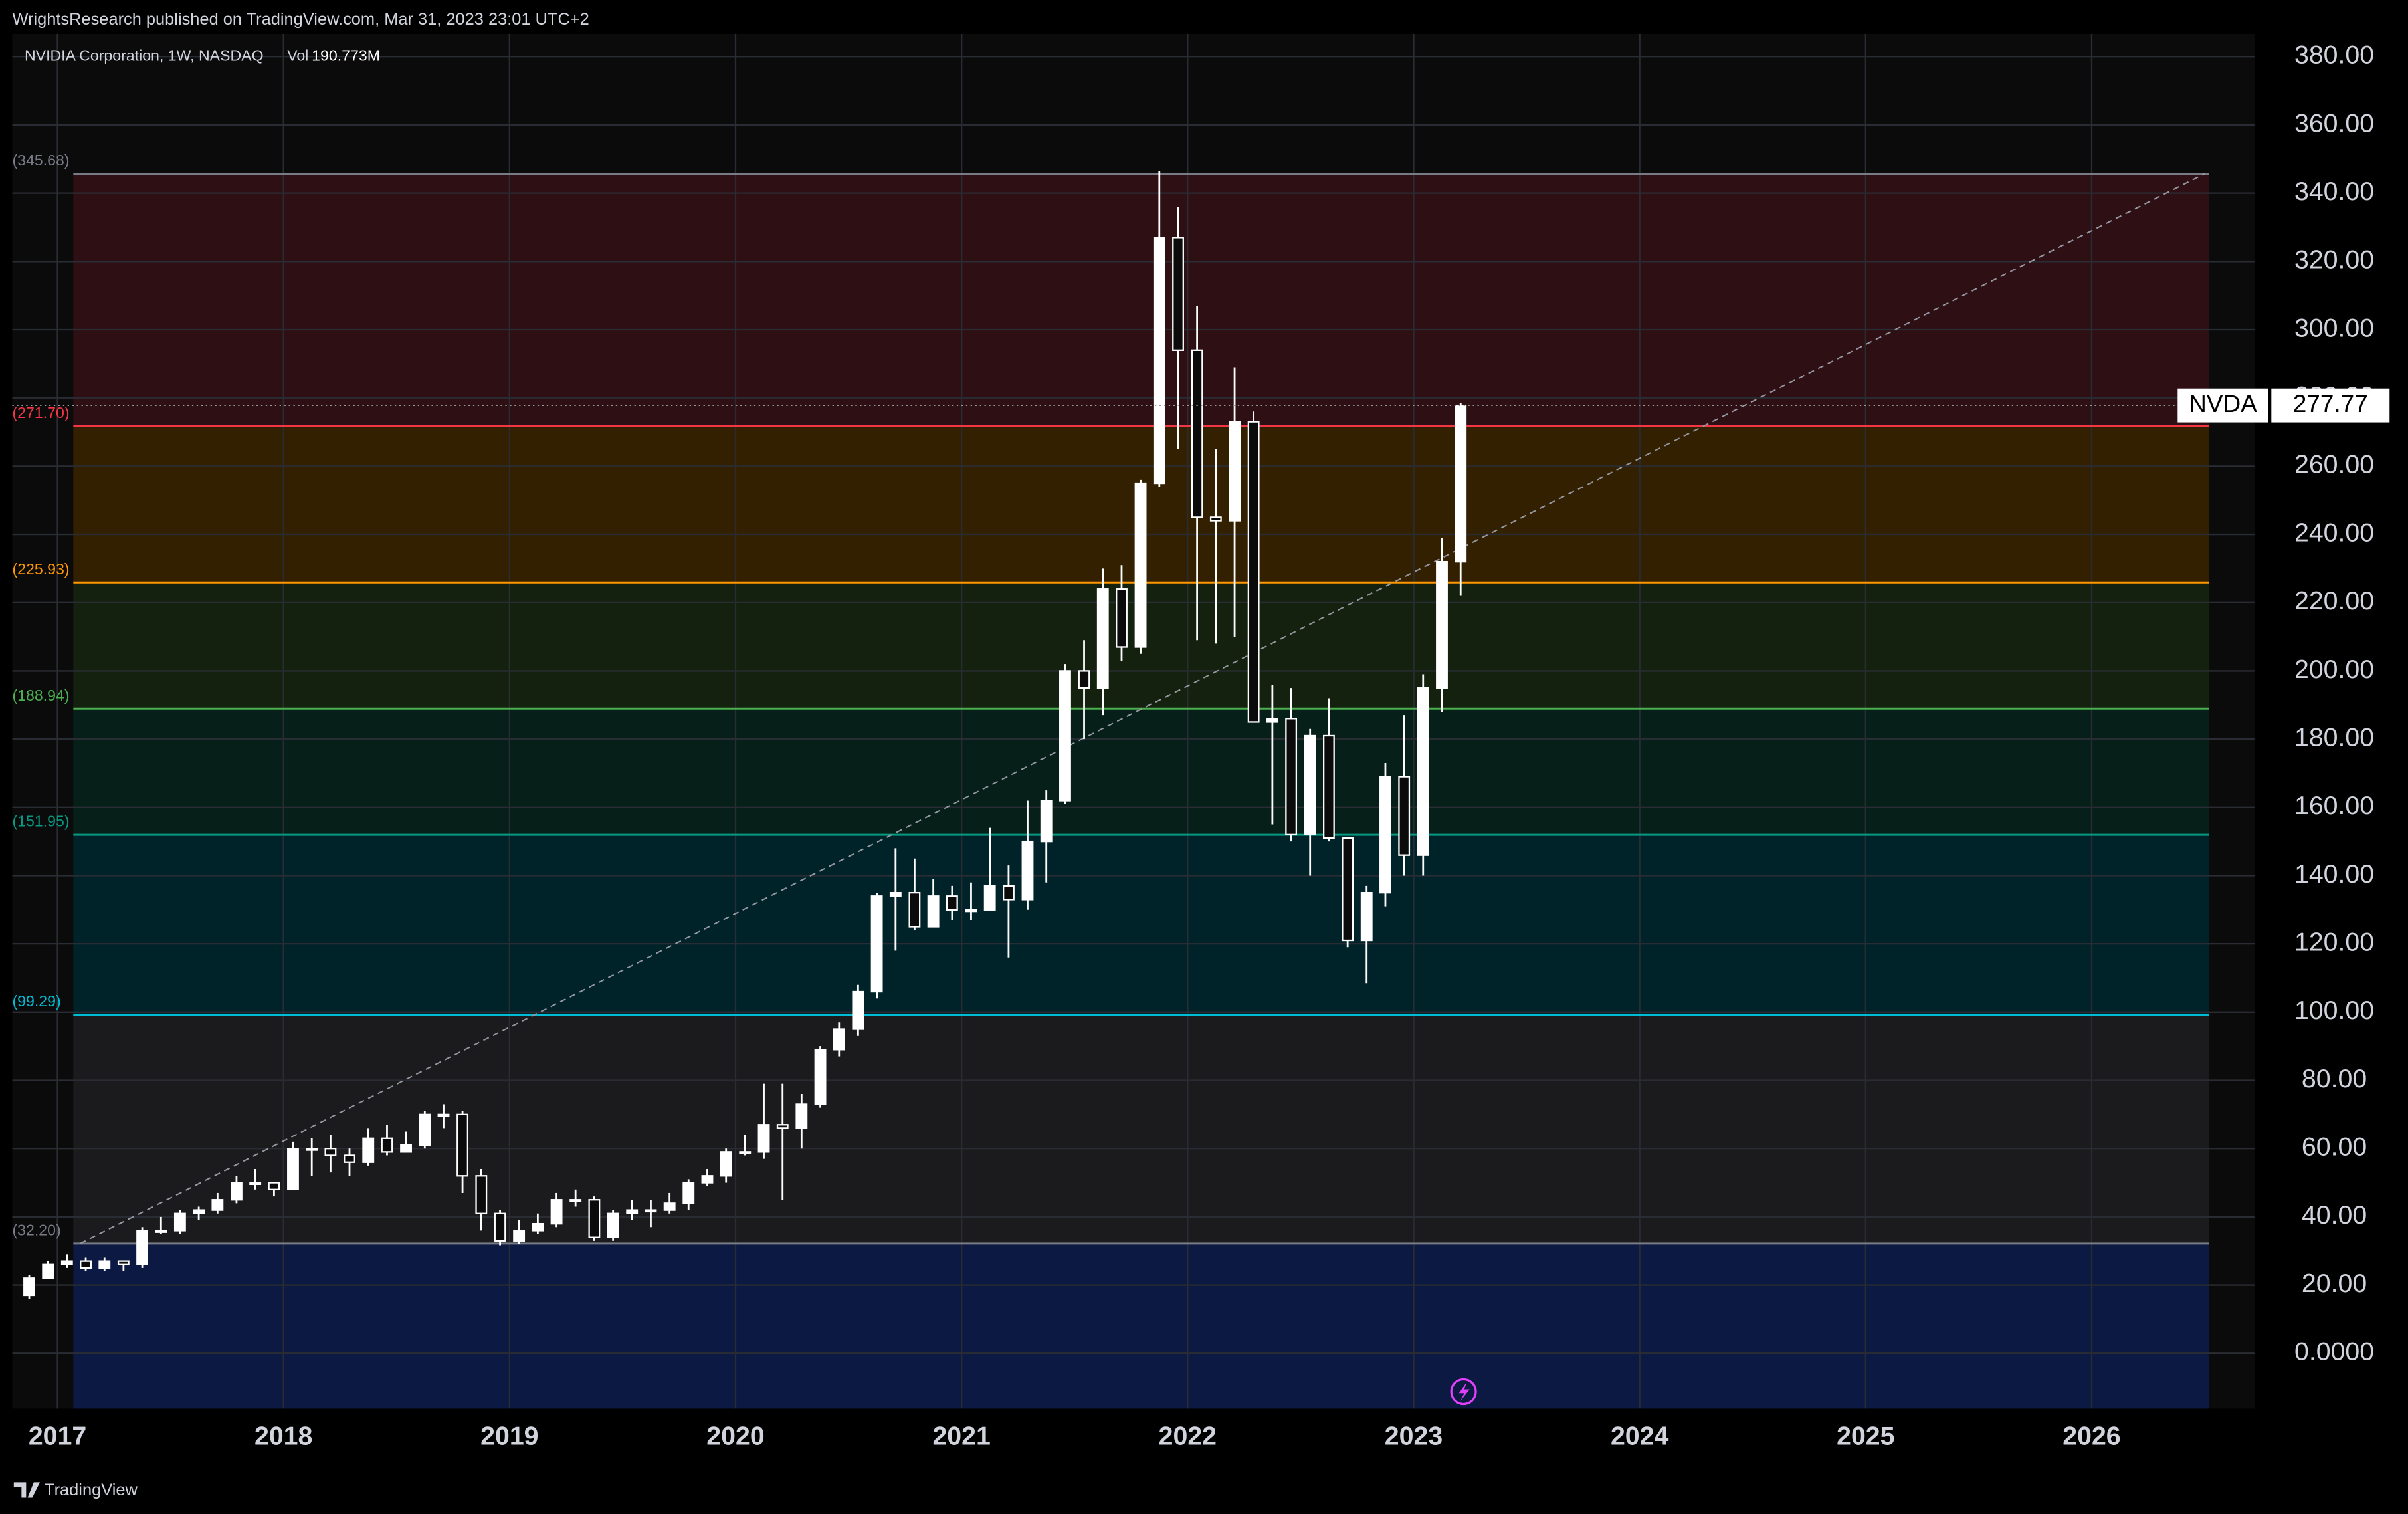 This screenshot has width=2408, height=1514. What do you see at coordinates (2334, 259) in the screenshot?
I see `y-tick-label: 320.00` at bounding box center [2334, 259].